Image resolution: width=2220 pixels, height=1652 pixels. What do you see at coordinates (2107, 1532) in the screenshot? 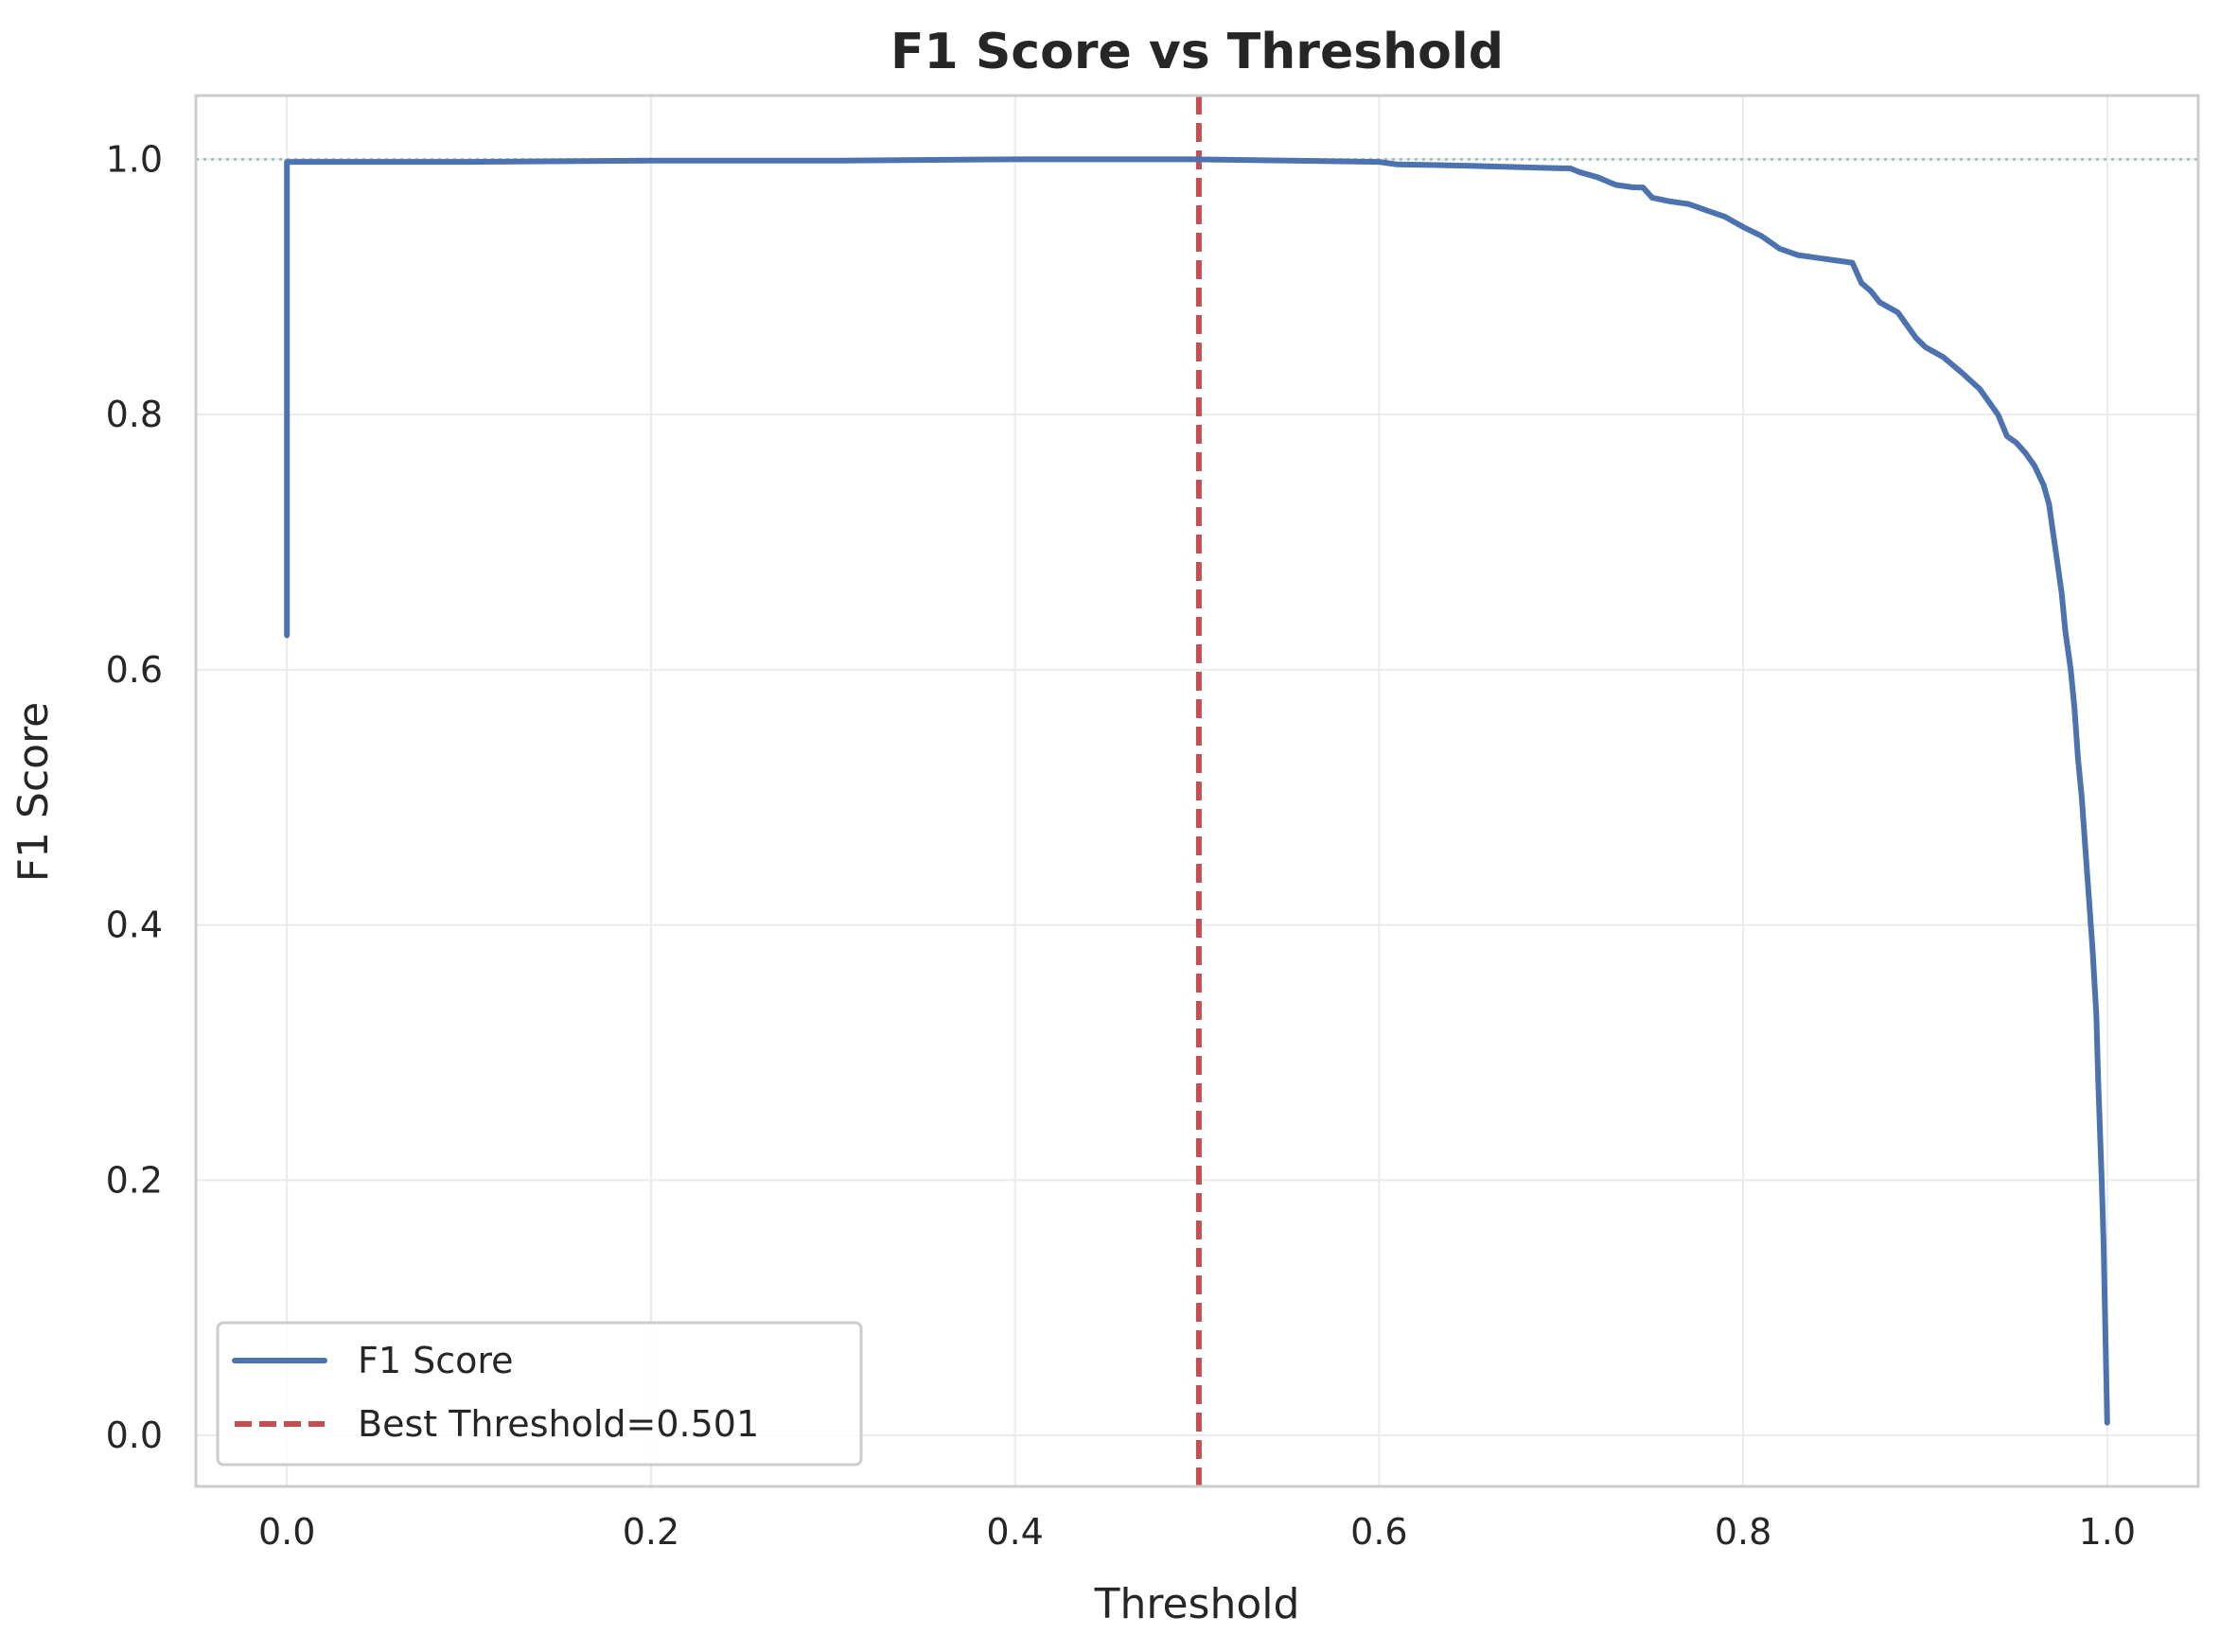
I see `x-tick-label: 1.0` at bounding box center [2107, 1532].